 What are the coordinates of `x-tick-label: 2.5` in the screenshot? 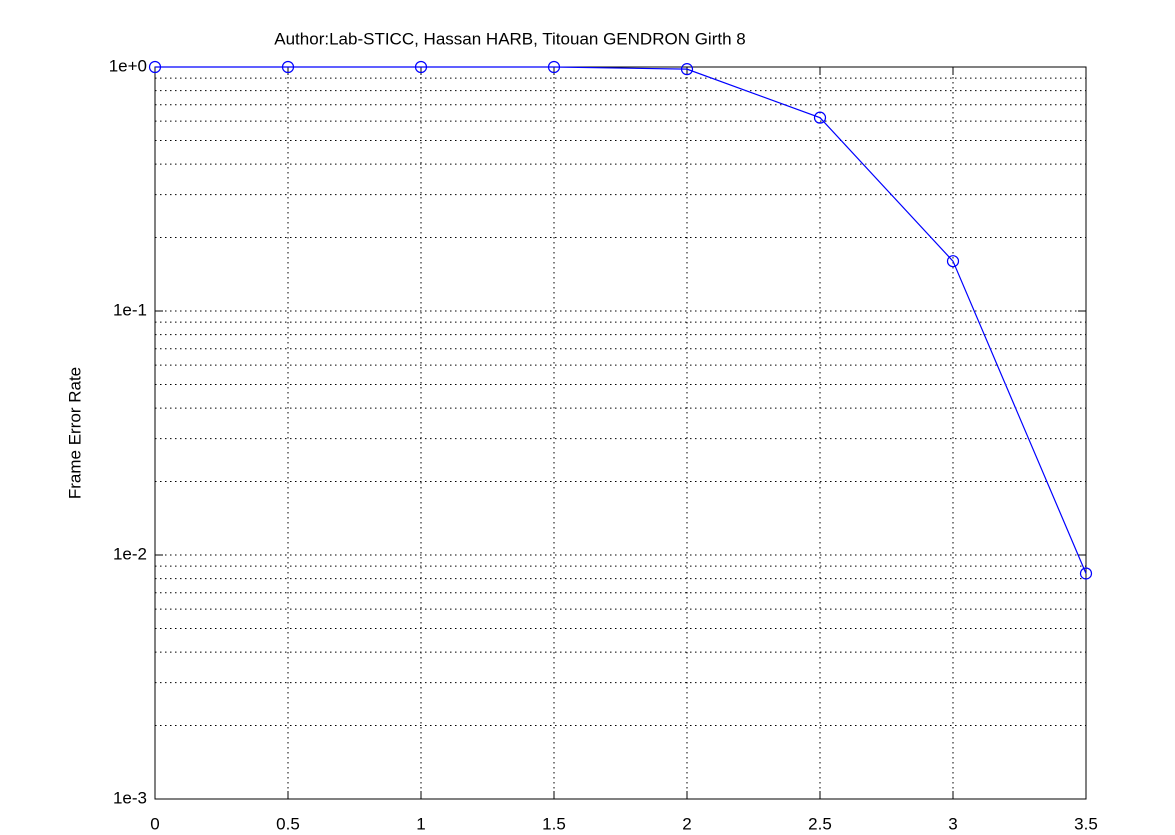 It's located at (820, 823).